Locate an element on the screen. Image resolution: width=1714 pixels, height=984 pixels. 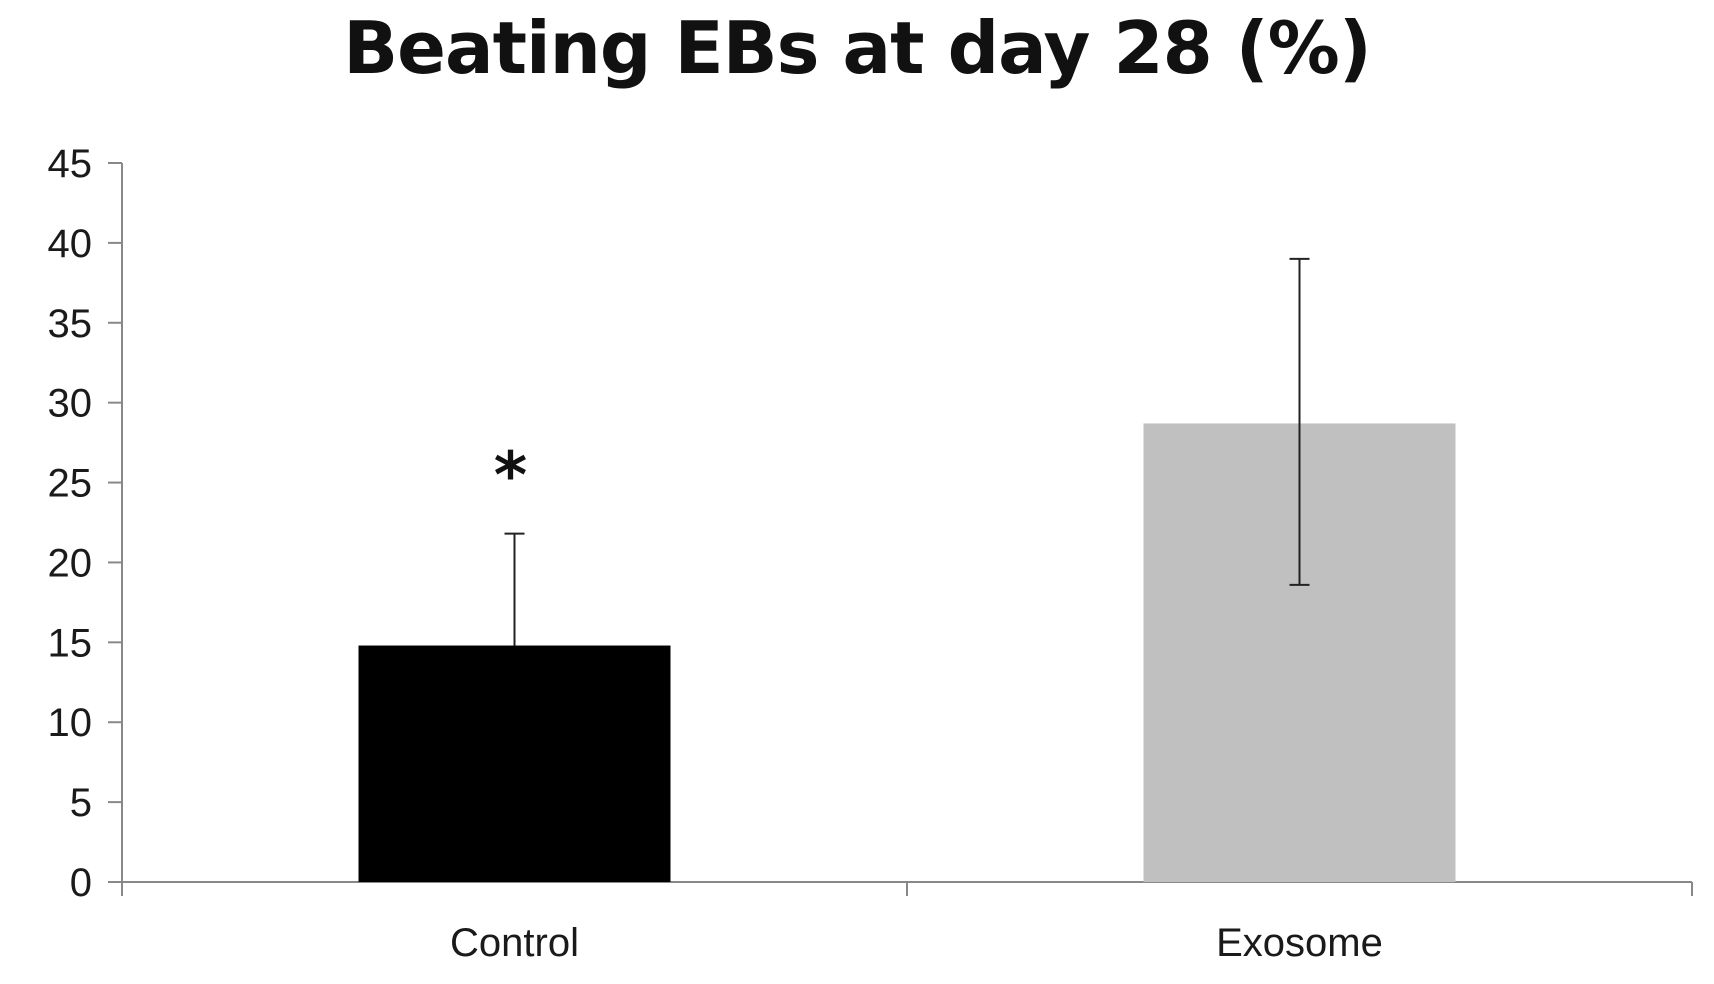
significance-asterisk: * is located at coordinates (510, 477).